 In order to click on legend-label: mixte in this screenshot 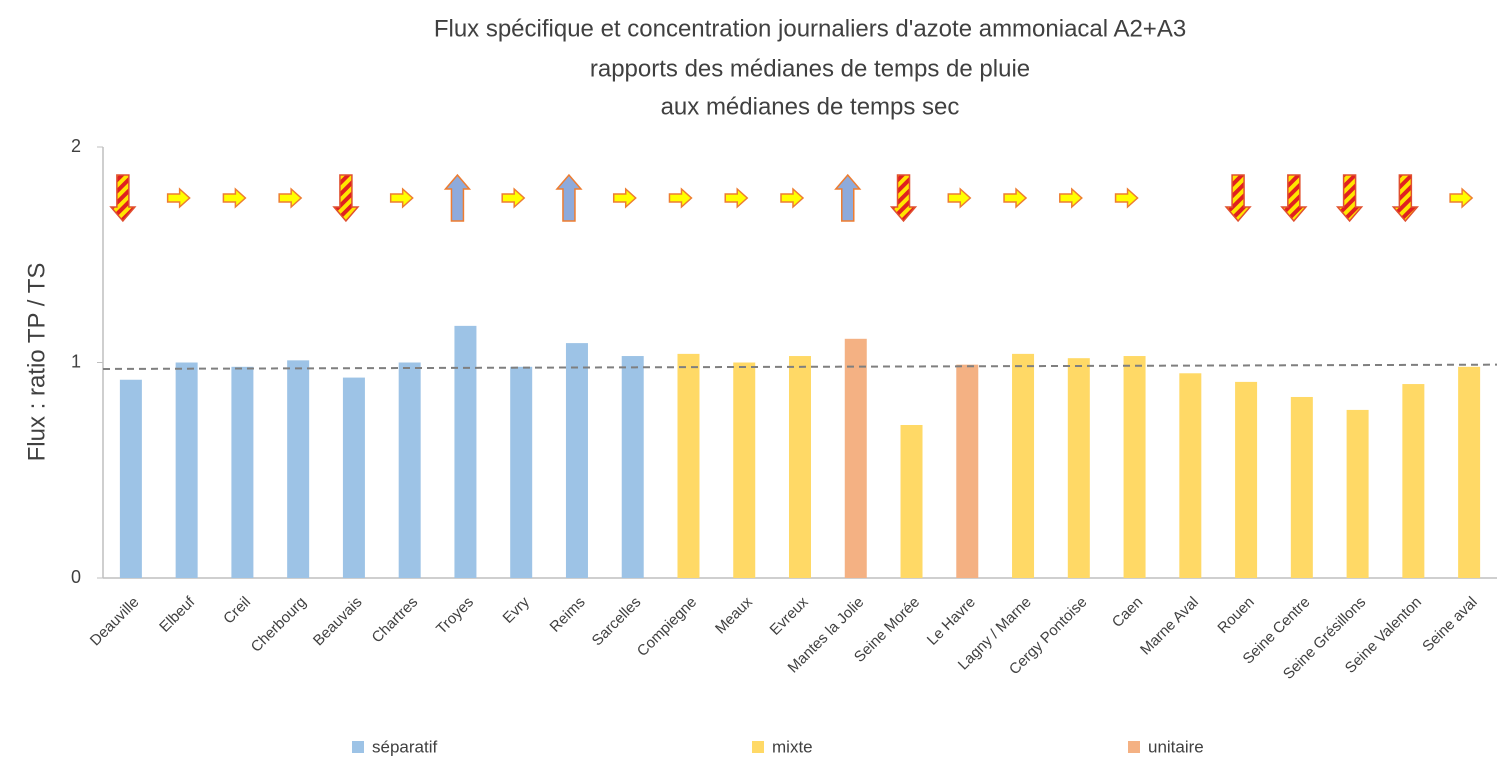, I will do `click(792, 746)`.